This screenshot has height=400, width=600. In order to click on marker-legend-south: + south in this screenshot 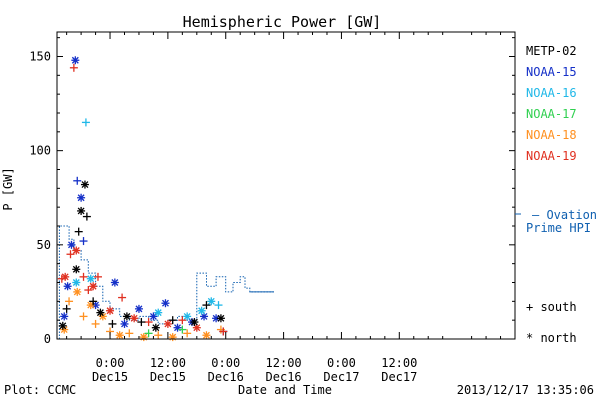, I will do `click(551, 307)`.